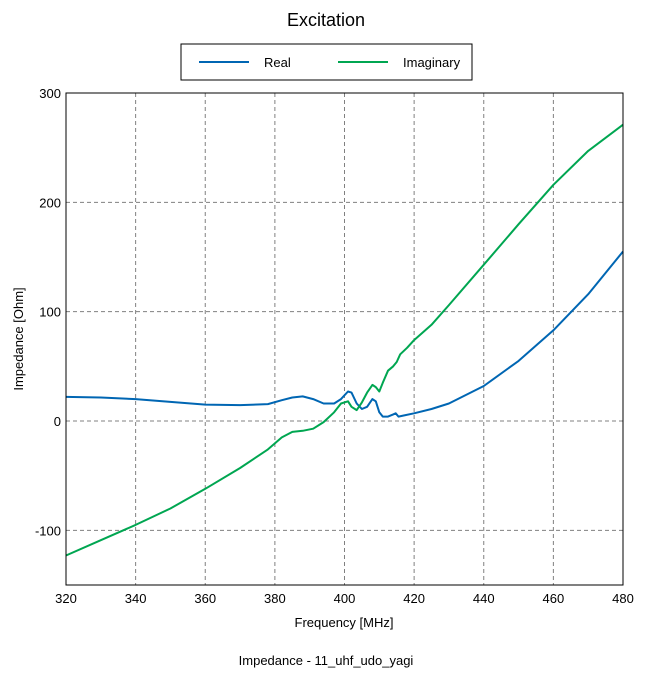  What do you see at coordinates (66, 598) in the screenshot?
I see `x-tick-label: 320` at bounding box center [66, 598].